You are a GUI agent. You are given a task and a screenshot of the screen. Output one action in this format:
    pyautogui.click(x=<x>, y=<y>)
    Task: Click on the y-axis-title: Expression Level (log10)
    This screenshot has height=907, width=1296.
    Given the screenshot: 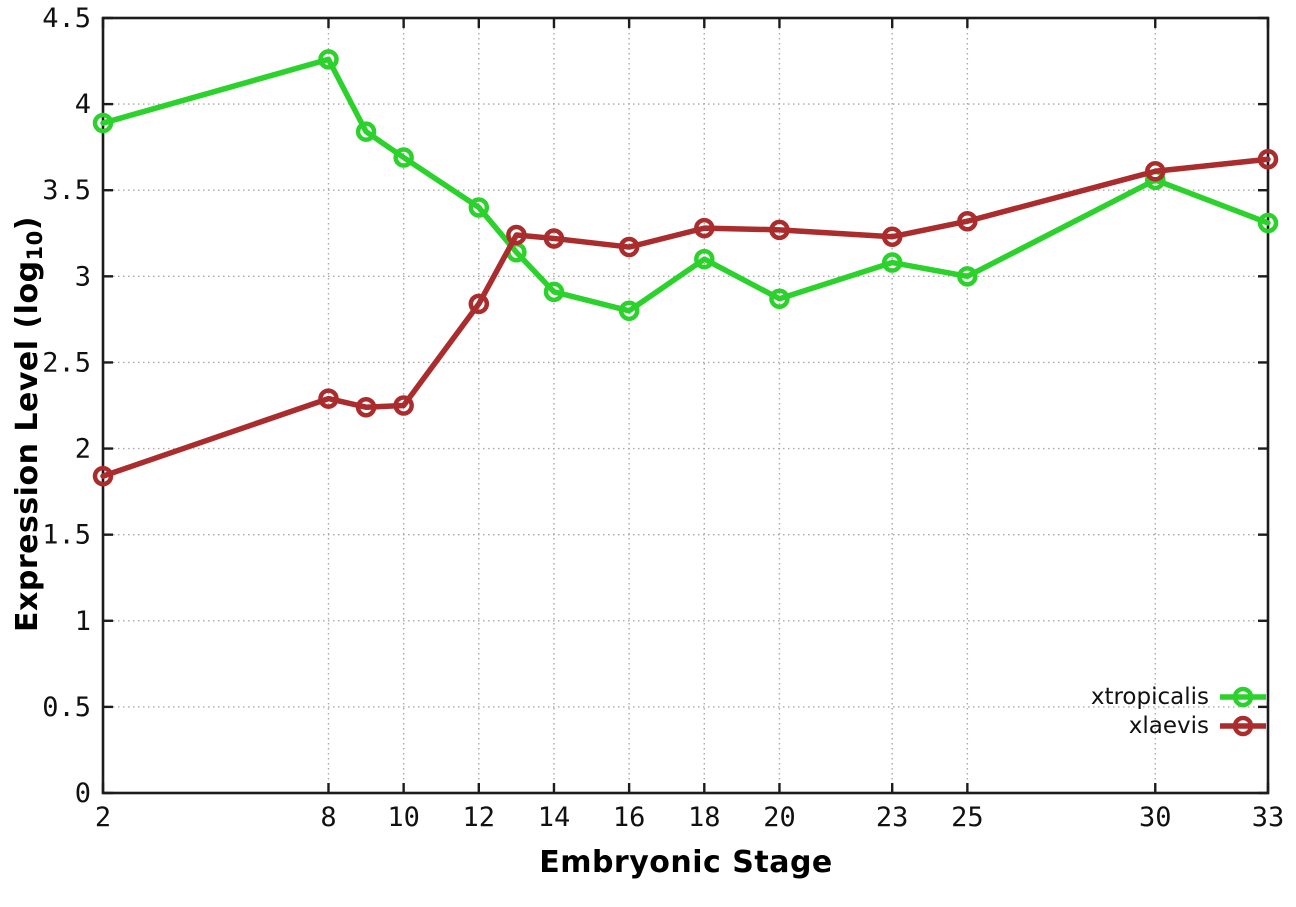 What is the action you would take?
    pyautogui.click(x=28, y=424)
    